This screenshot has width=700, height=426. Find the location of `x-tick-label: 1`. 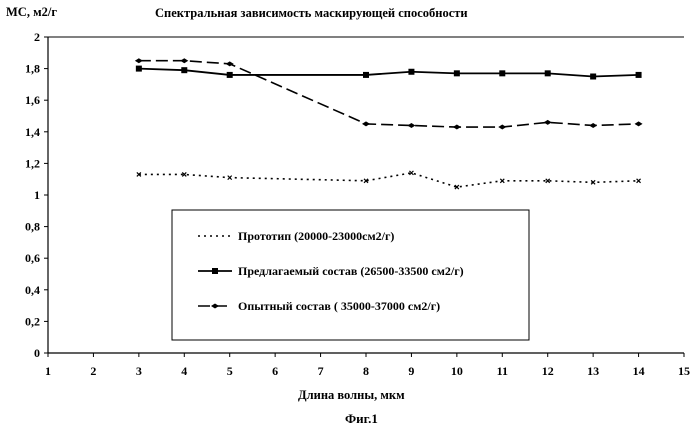

x-tick-label: 1 is located at coordinates (48, 371).